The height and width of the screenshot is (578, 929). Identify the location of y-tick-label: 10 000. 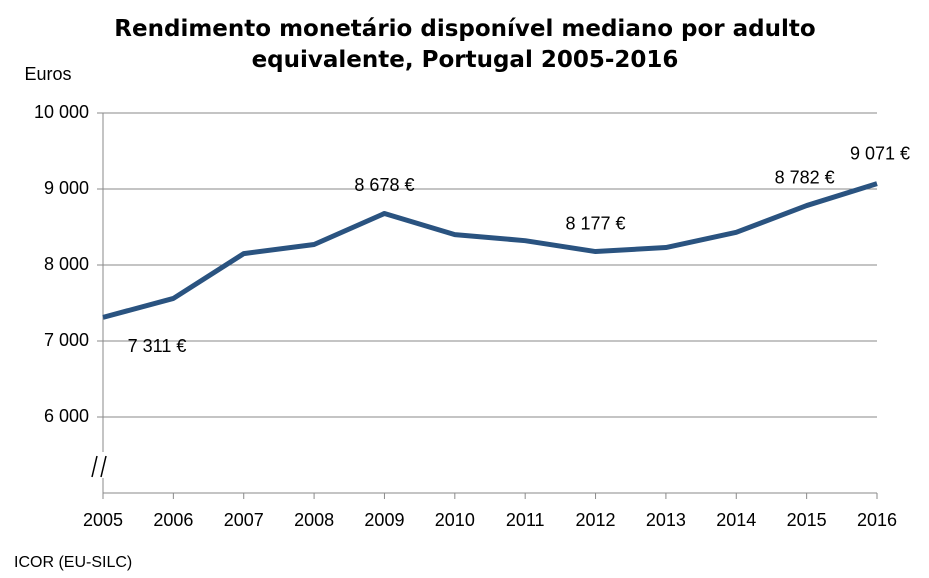
(61, 112).